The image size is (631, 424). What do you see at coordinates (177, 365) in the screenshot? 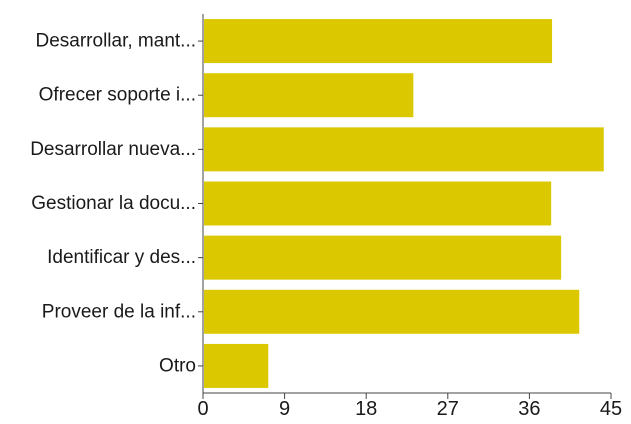
I see `y-tick-label: Otro` at bounding box center [177, 365].